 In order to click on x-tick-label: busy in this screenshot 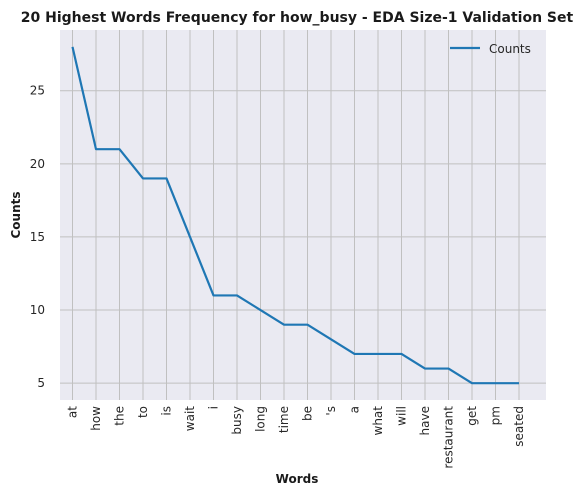, I will do `click(237, 420)`.